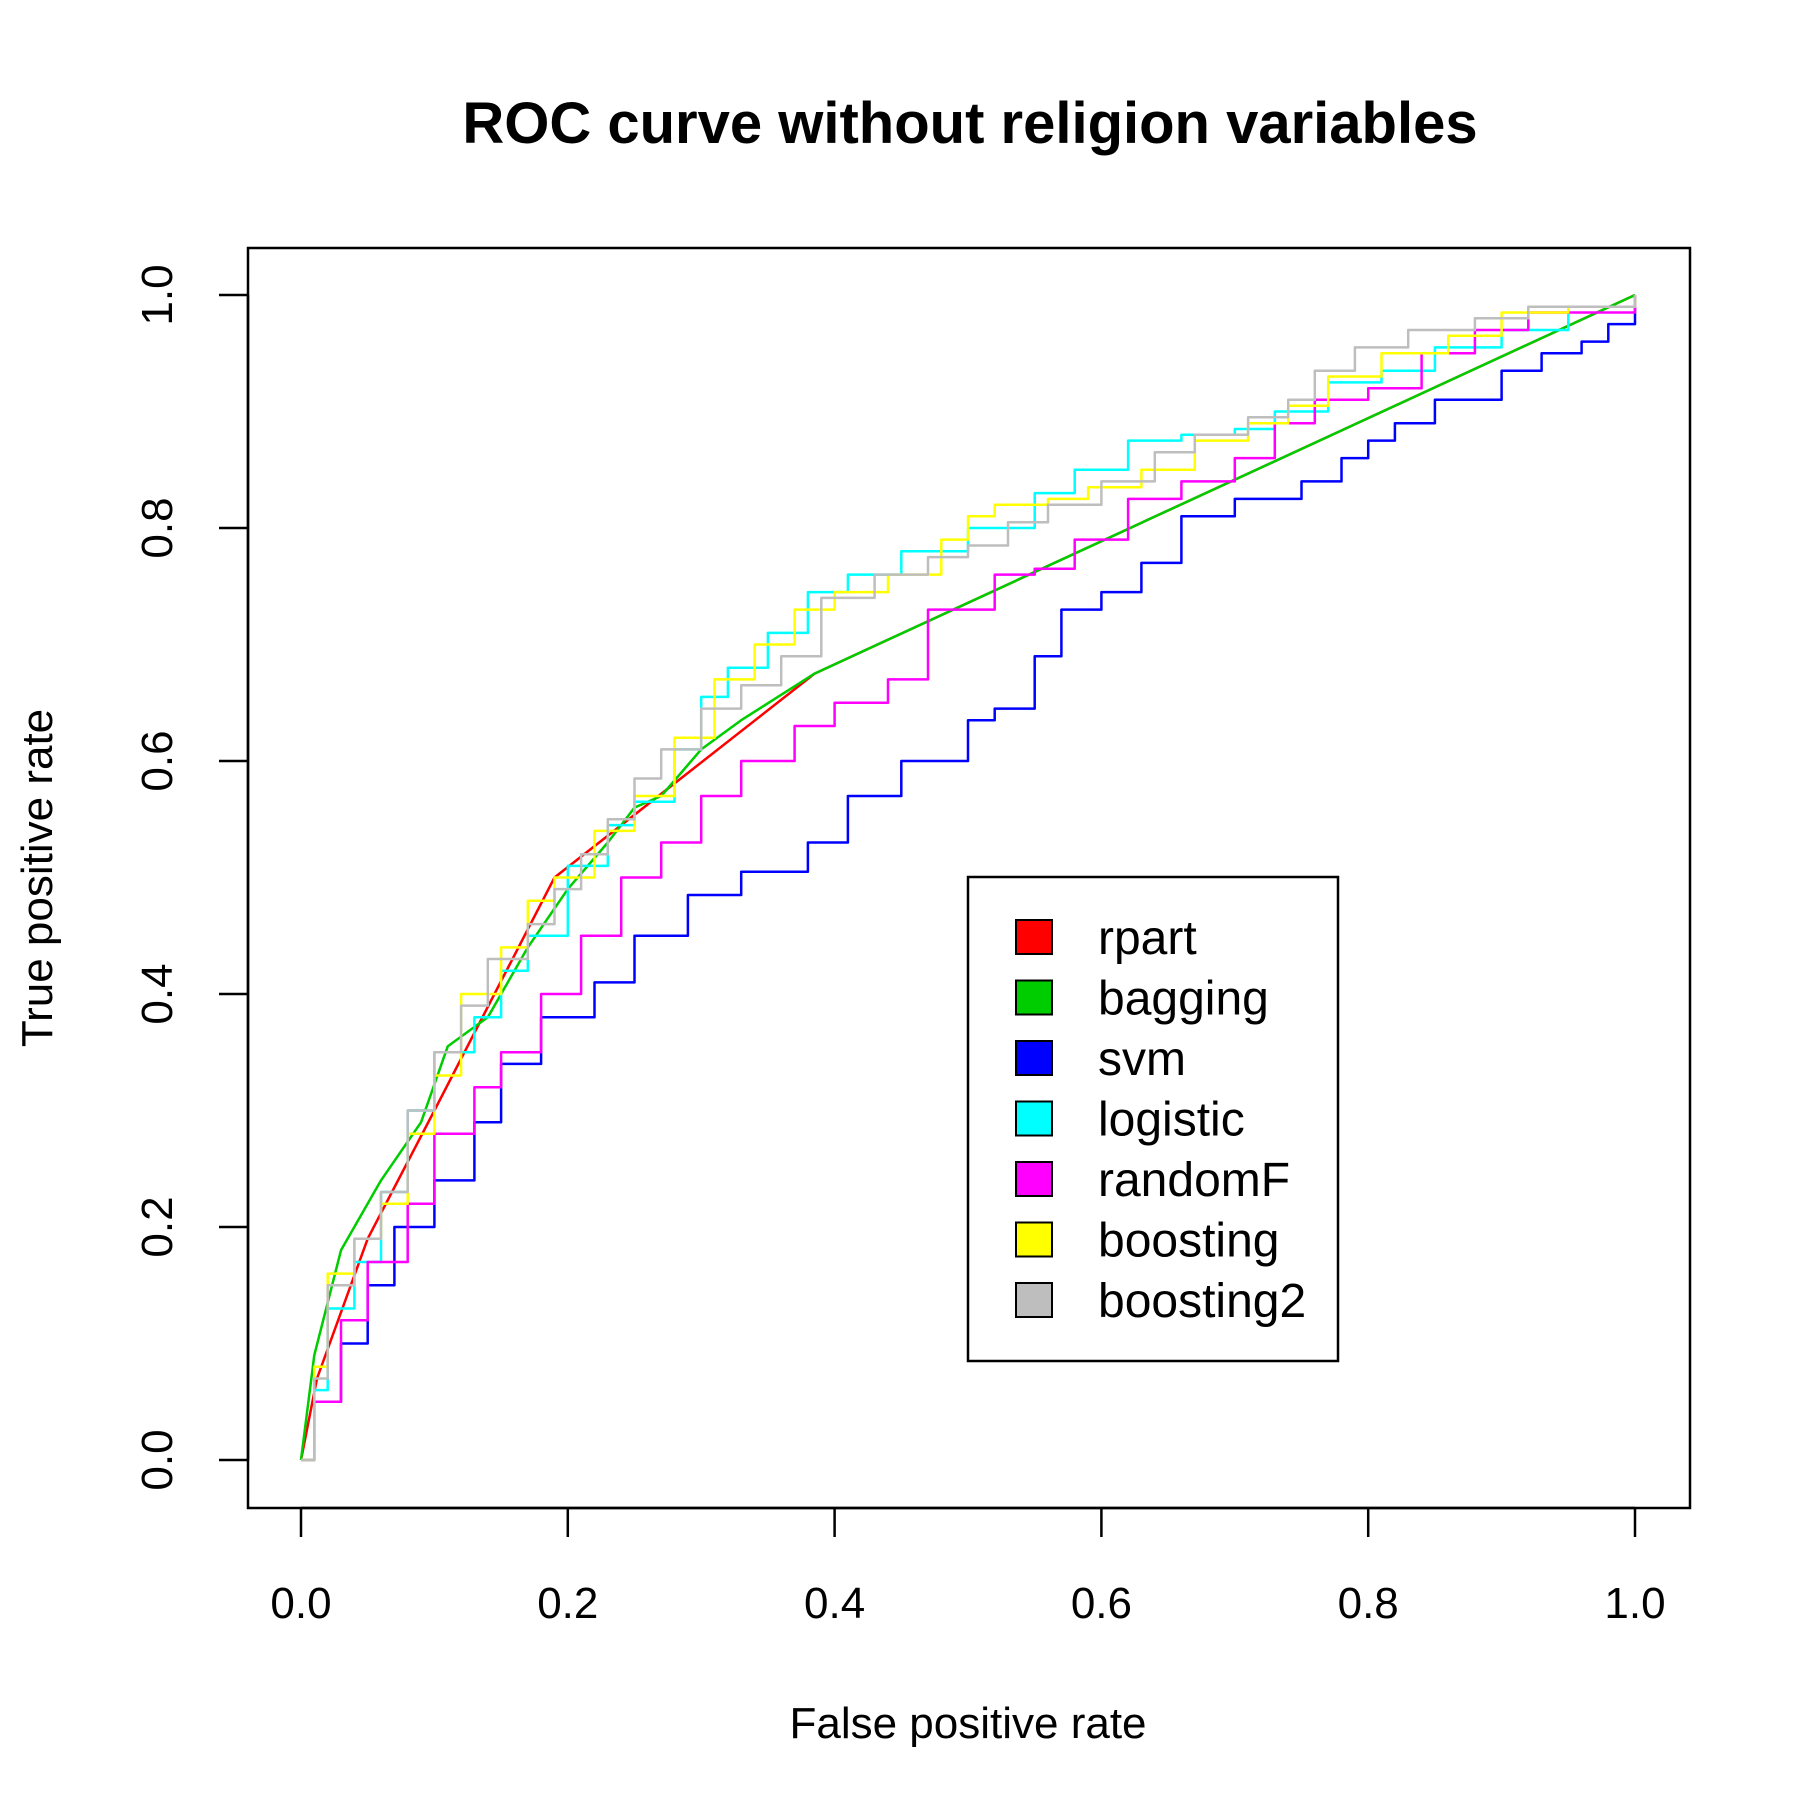 This screenshot has height=1800, width=1800. I want to click on legend-swatch-logistic, so click(1034, 1118).